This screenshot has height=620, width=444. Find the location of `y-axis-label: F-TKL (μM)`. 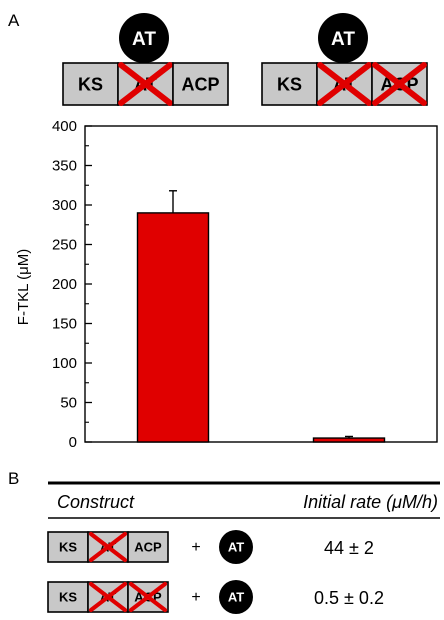

y-axis-label: F-TKL (μM) is located at coordinates (23, 287).